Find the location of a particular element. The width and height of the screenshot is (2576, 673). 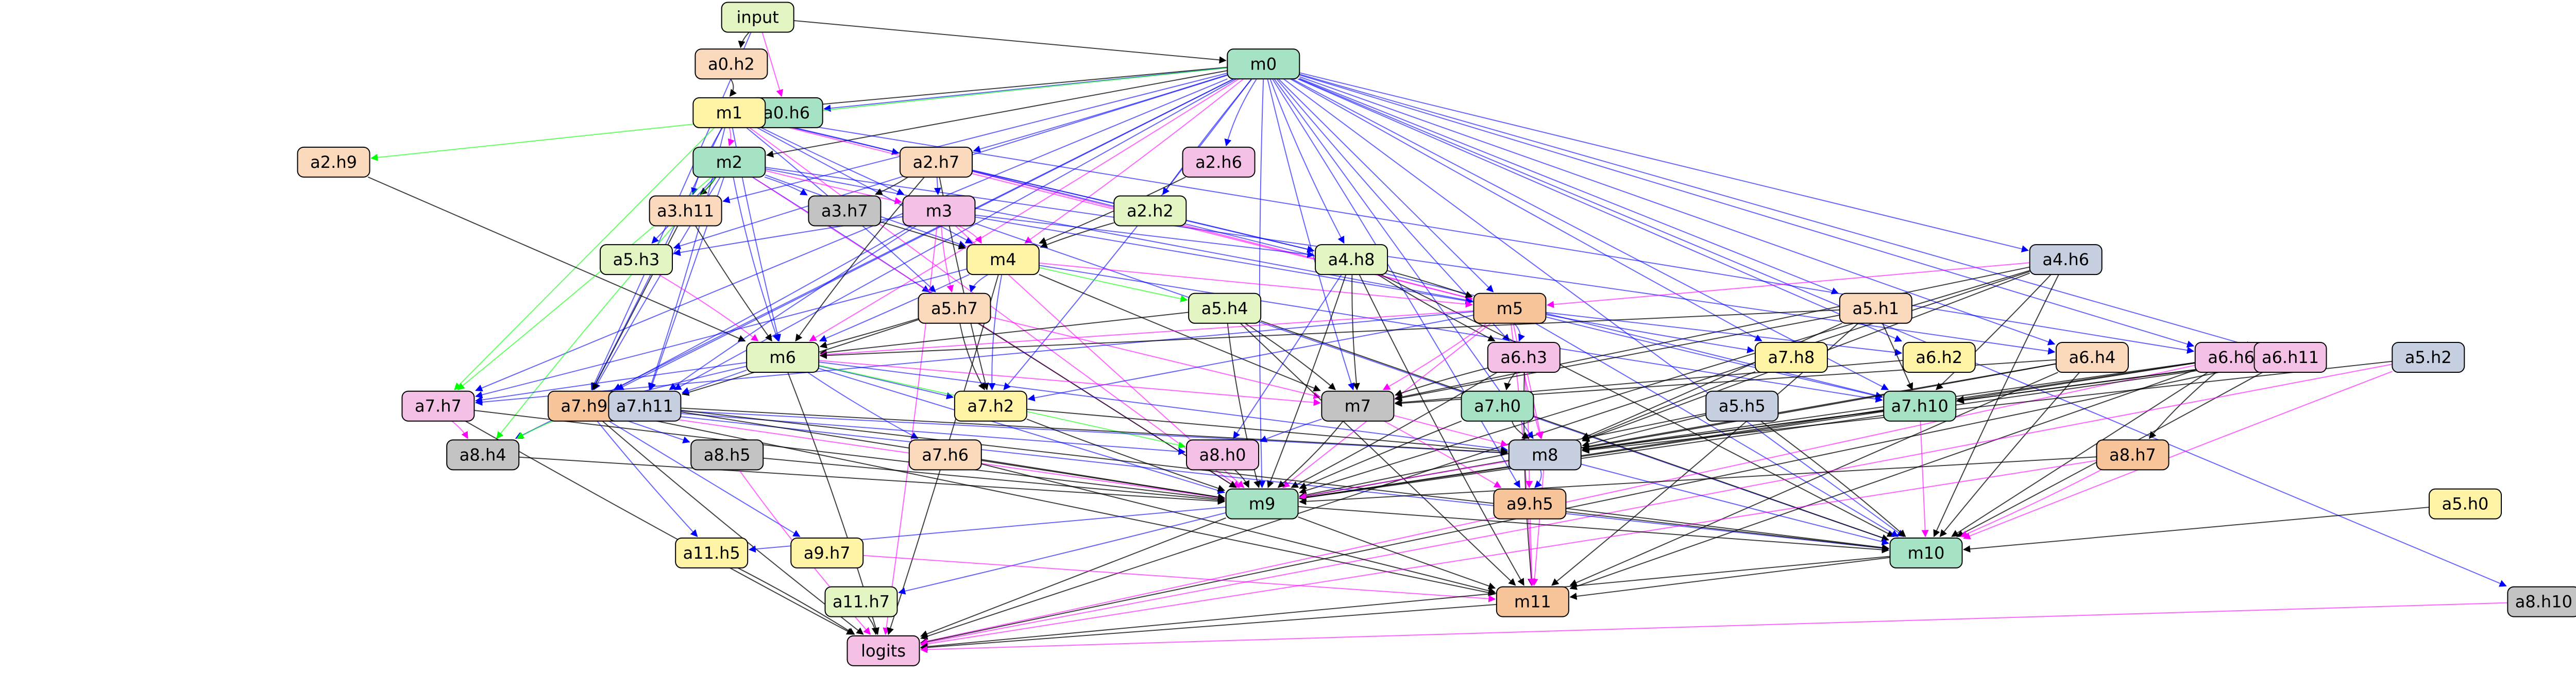

edge-m4-to-a5h7 is located at coordinates (979, 283).